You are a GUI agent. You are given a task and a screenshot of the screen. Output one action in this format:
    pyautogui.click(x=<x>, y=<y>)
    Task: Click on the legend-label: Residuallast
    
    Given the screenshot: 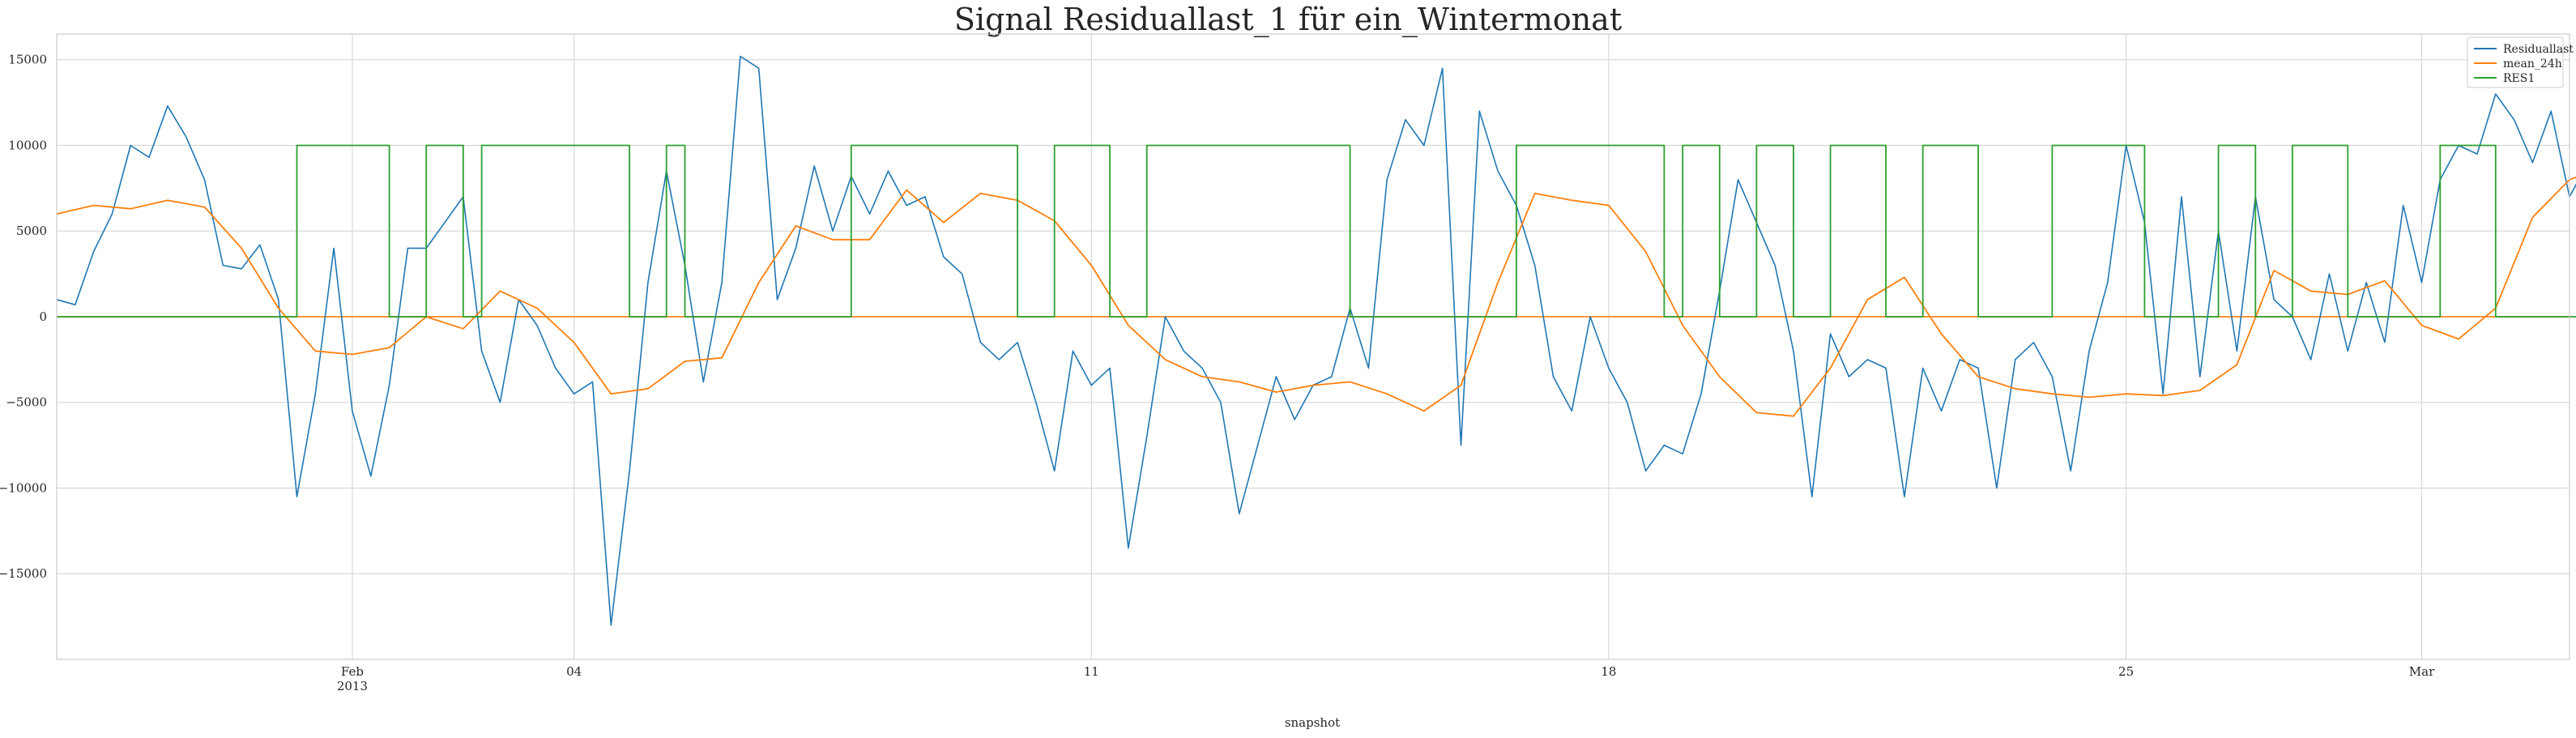 What is the action you would take?
    pyautogui.click(x=2538, y=50)
    